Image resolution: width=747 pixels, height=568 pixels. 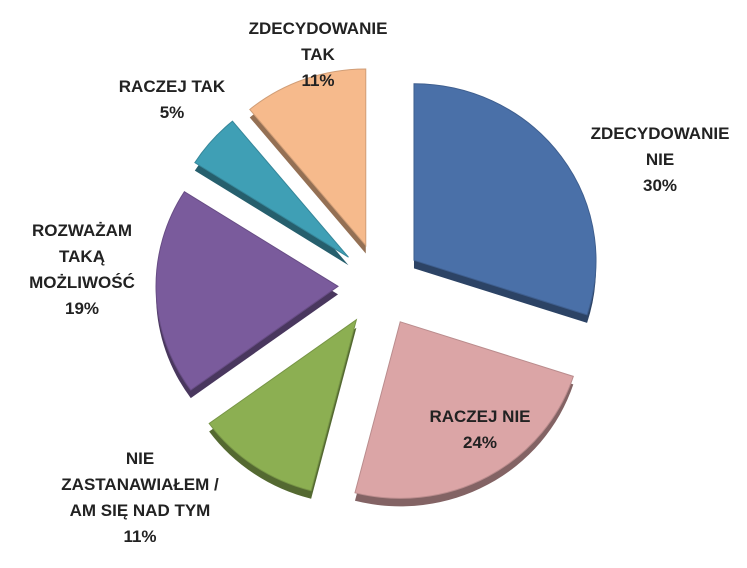 What do you see at coordinates (140, 484) in the screenshot?
I see `category-label: NIE ZASTANAWIAŁEM / AM SIĘ NAD TYM` at bounding box center [140, 484].